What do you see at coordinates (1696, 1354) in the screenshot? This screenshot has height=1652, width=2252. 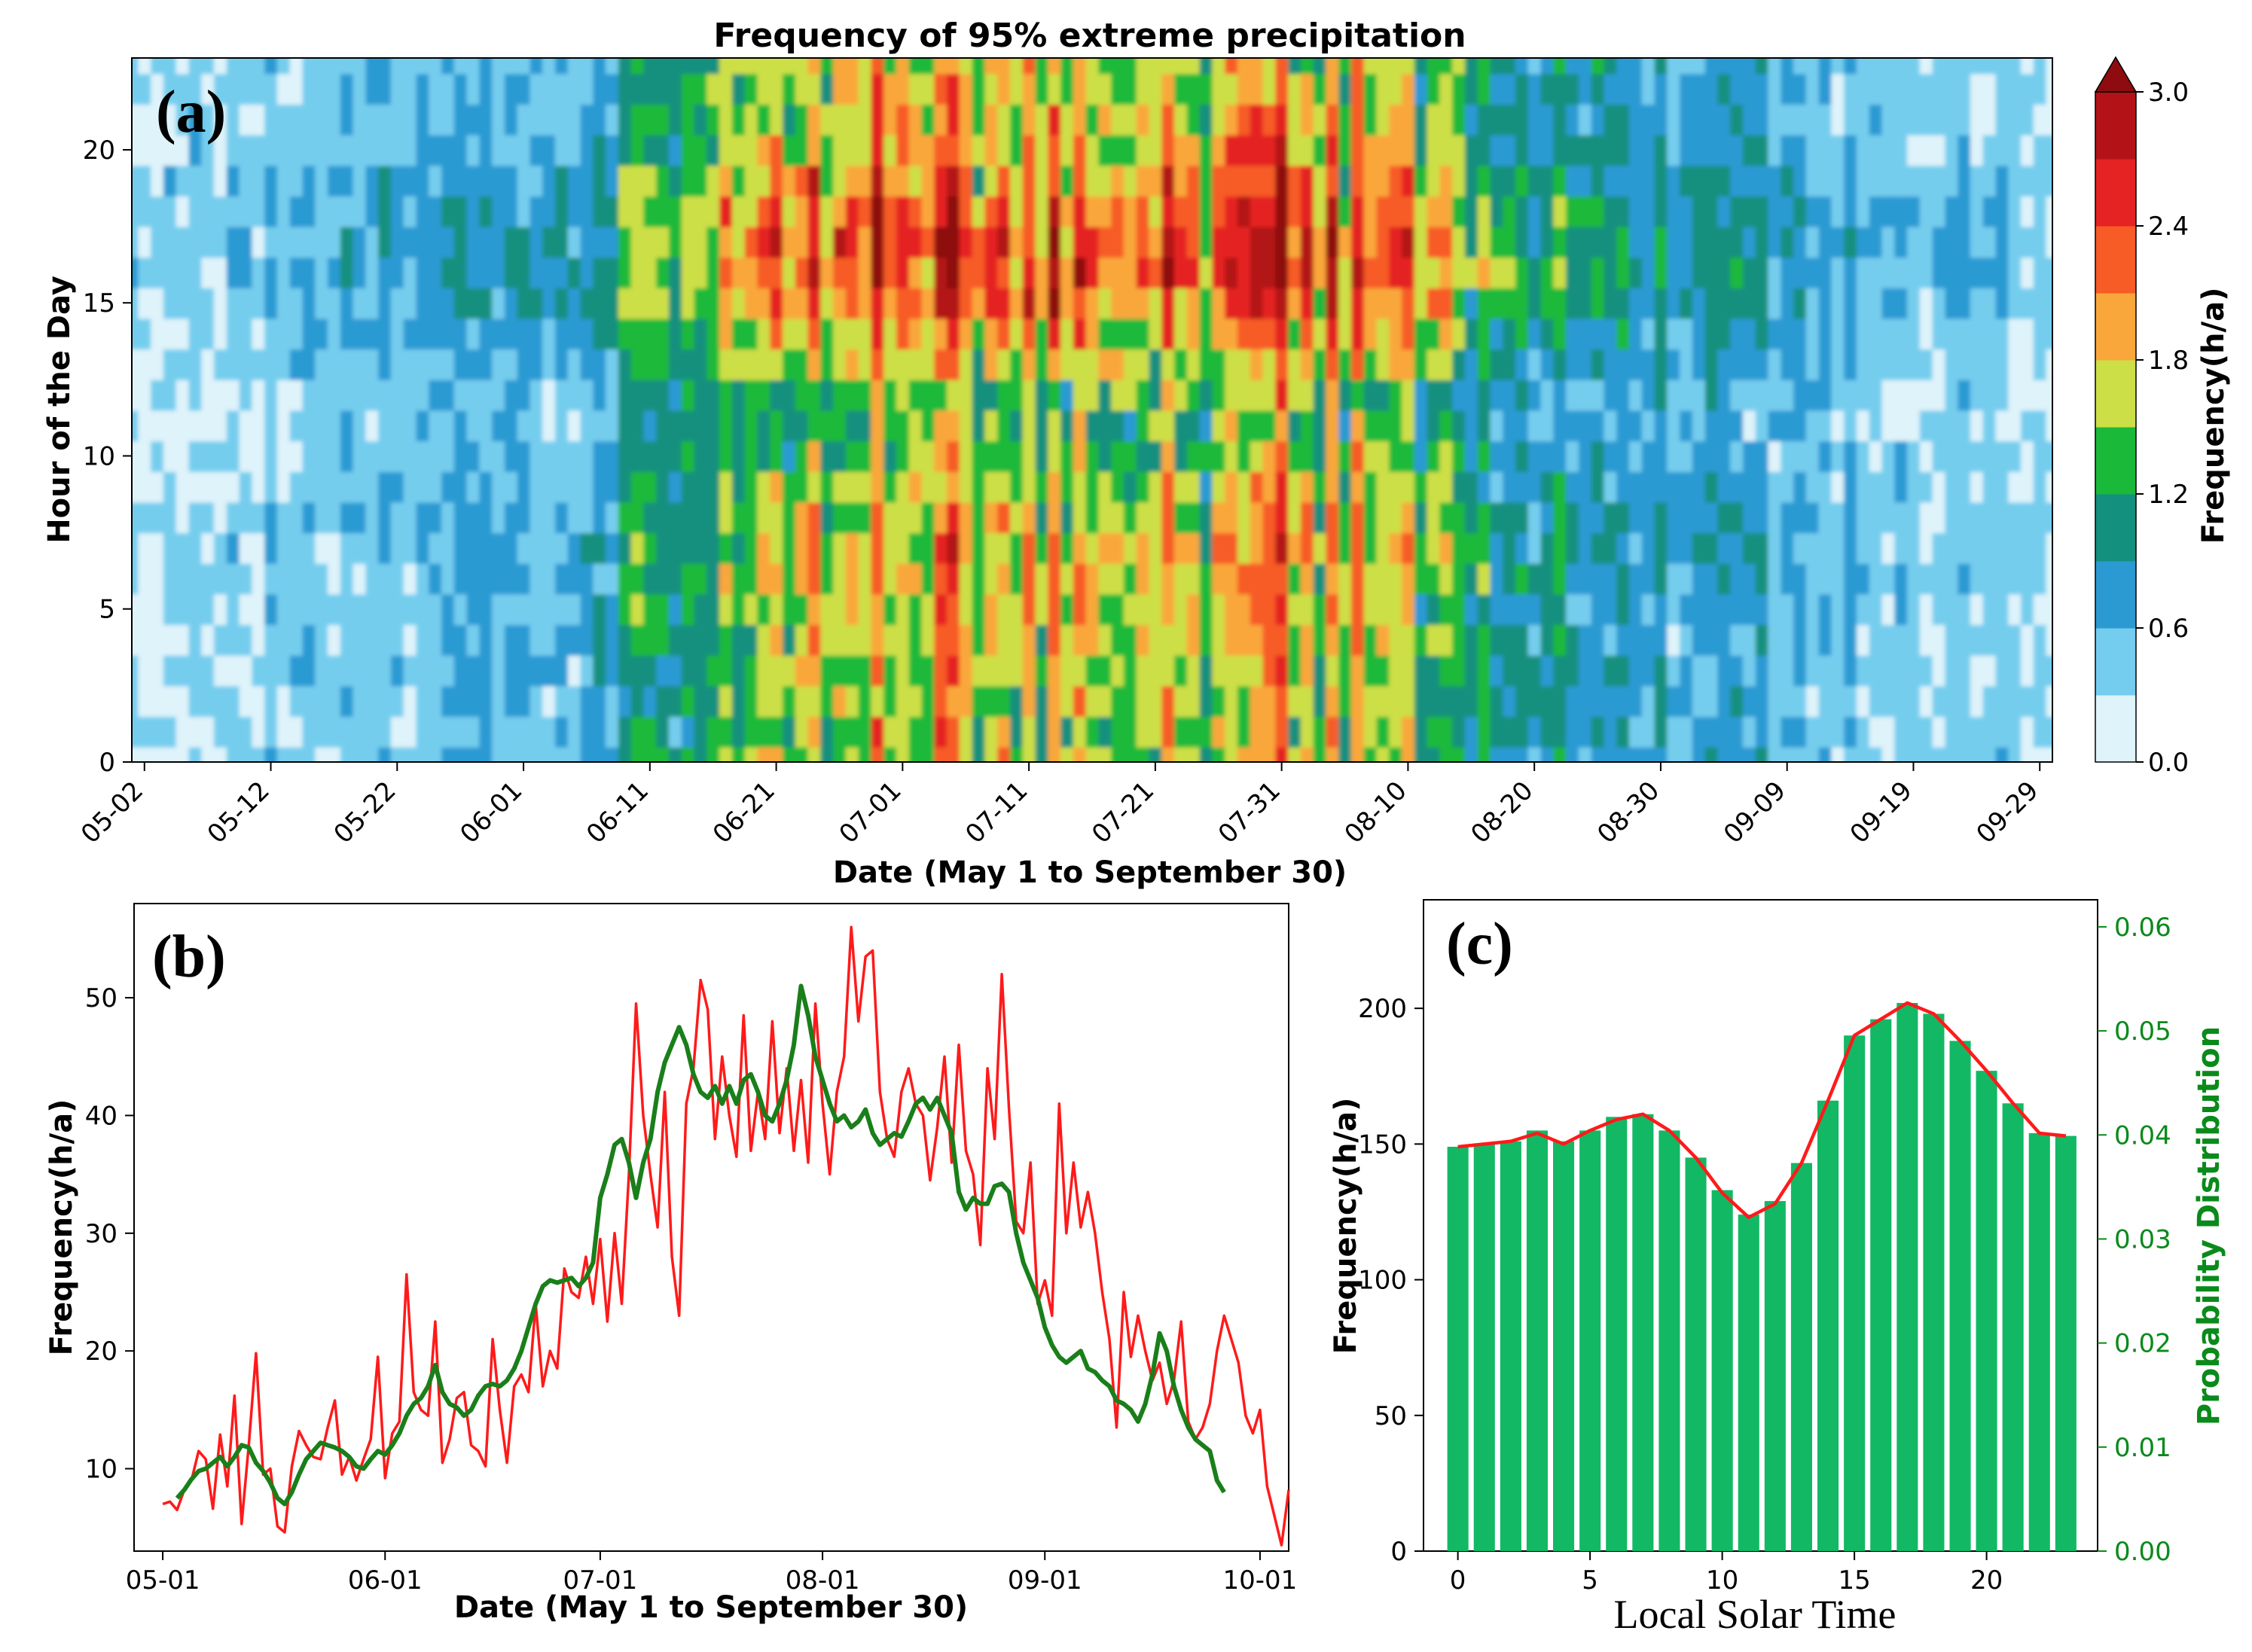 I see `hour-bar` at bounding box center [1696, 1354].